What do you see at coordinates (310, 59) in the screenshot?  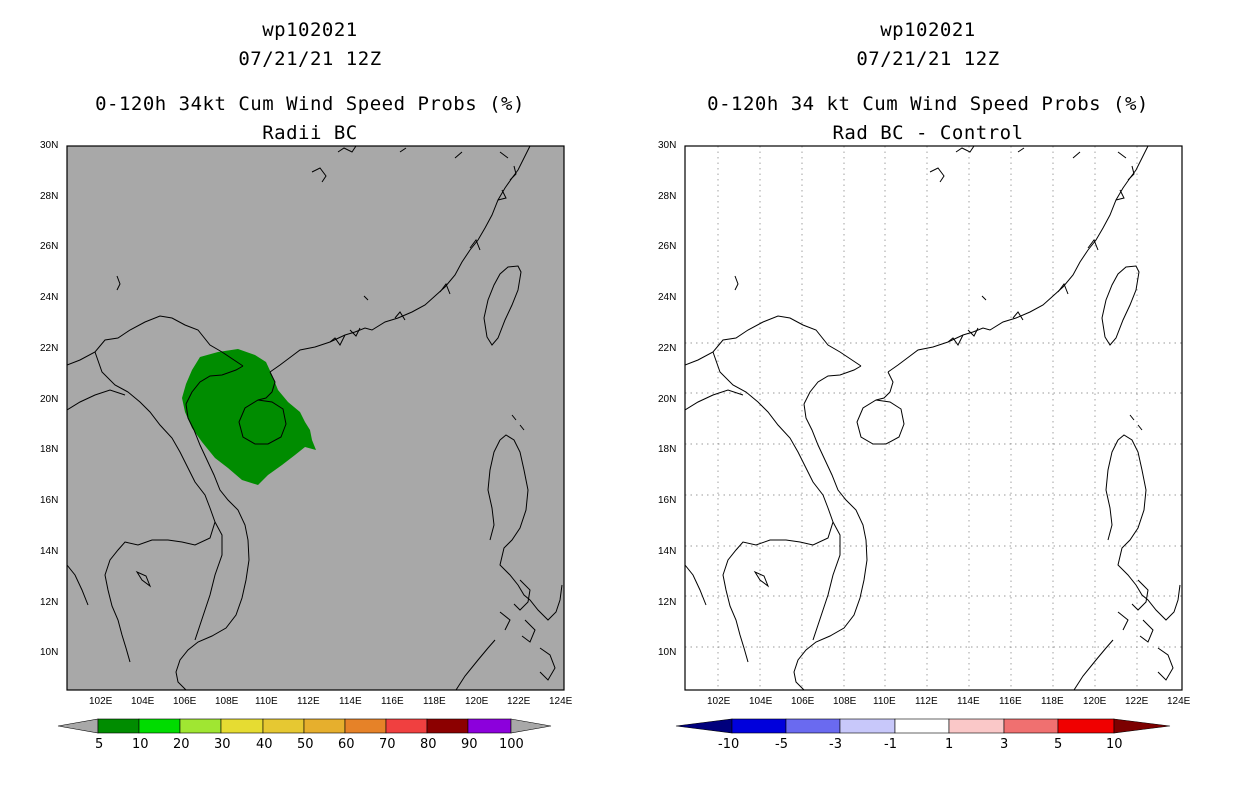 I see `left-date: 07/21/21 12Z` at bounding box center [310, 59].